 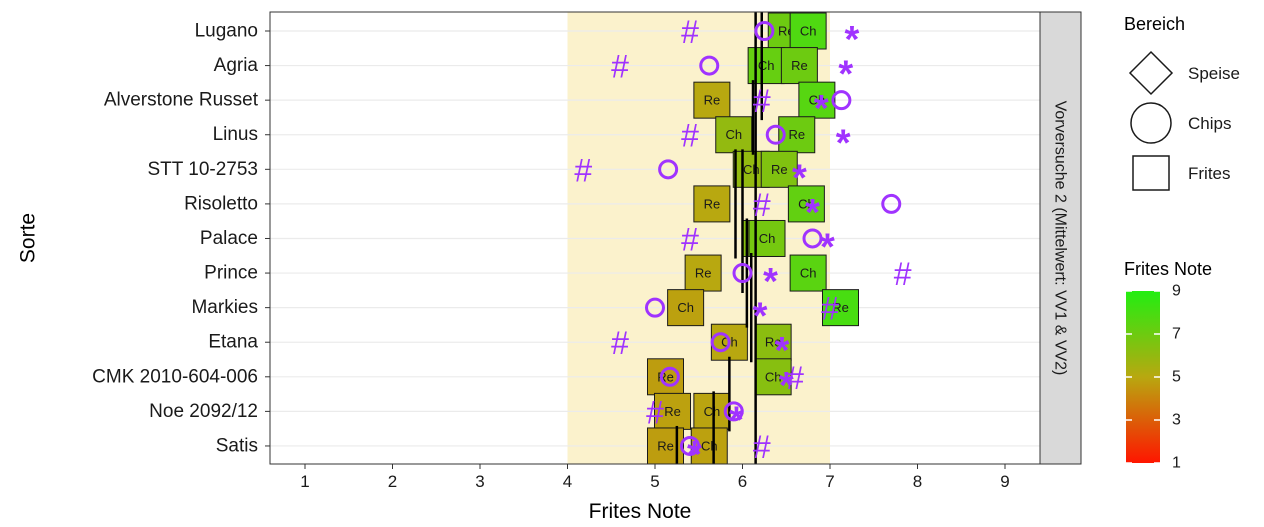 What do you see at coordinates (28, 238) in the screenshot?
I see `y-axis-title: Sorte` at bounding box center [28, 238].